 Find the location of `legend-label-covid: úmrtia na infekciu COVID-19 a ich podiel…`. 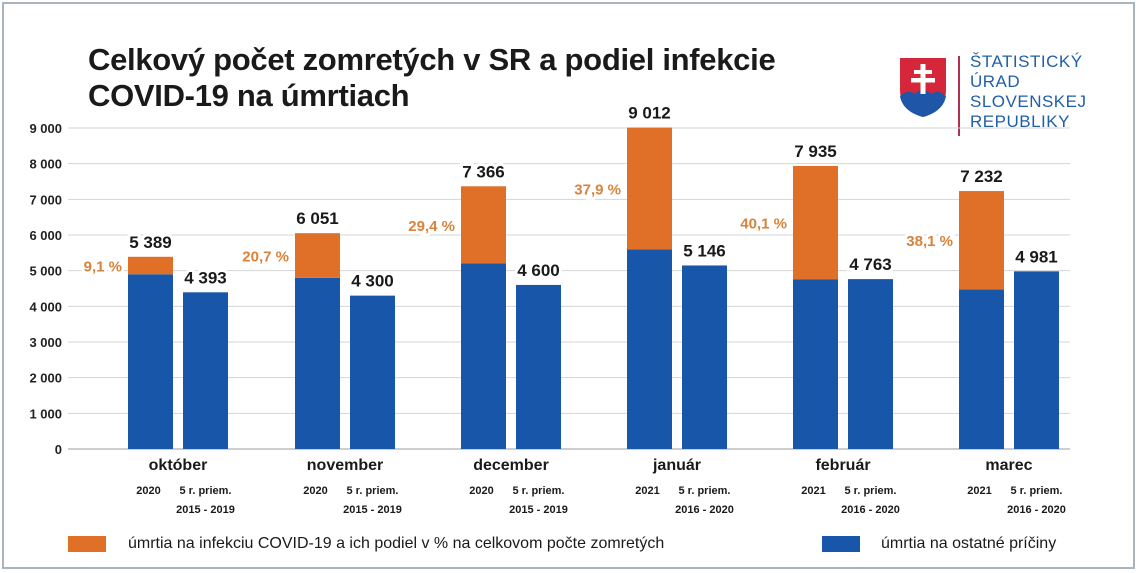

legend-label-covid: úmrtia na infekciu COVID-19 a ich podiel… is located at coordinates (396, 543).